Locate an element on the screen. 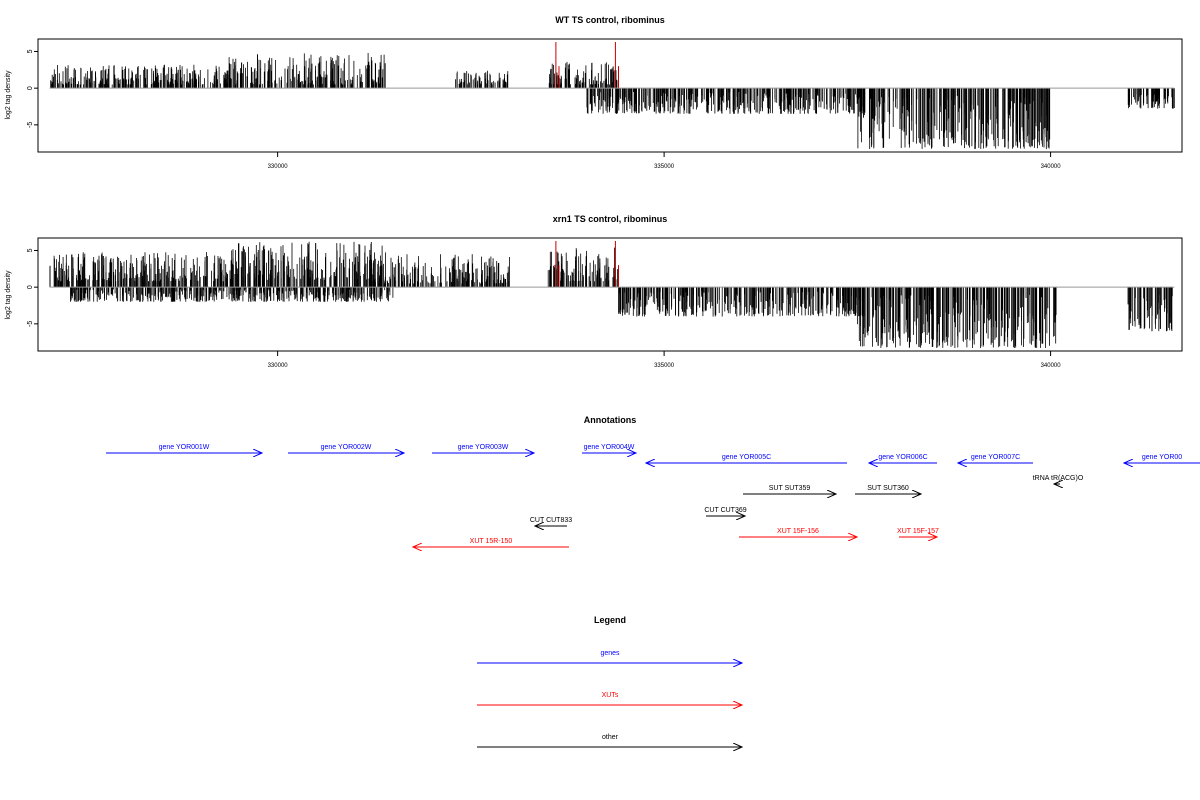 This screenshot has height=800, width=1200. feature-label: CUT CUT369 is located at coordinates (725, 510).